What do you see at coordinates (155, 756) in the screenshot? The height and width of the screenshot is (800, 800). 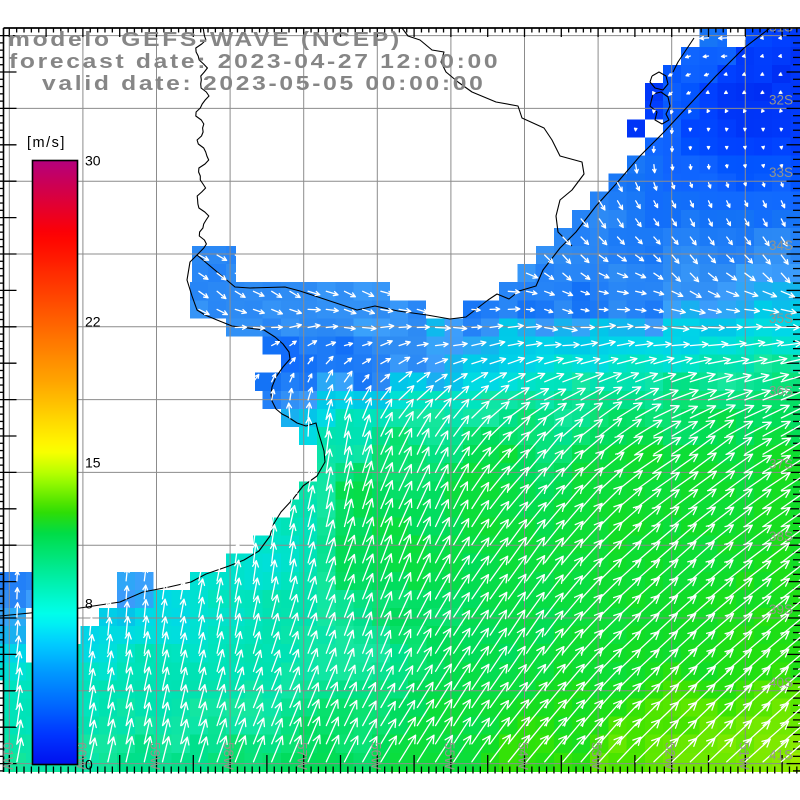 I see `svg-text: 59W` at bounding box center [155, 756].